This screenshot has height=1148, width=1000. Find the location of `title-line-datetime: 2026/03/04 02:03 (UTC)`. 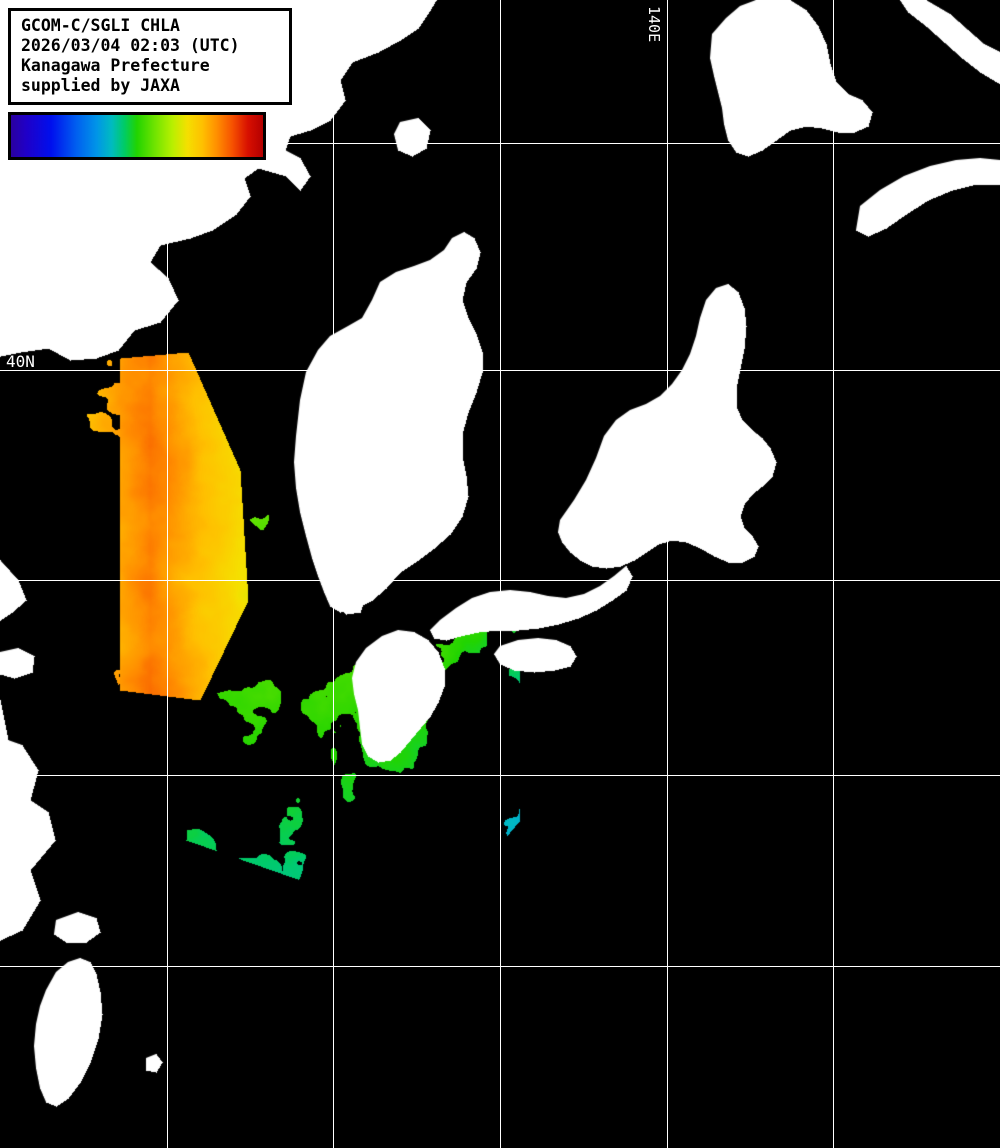

title-line-datetime: 2026/03/04 02:03 (UTC) is located at coordinates (130, 45).